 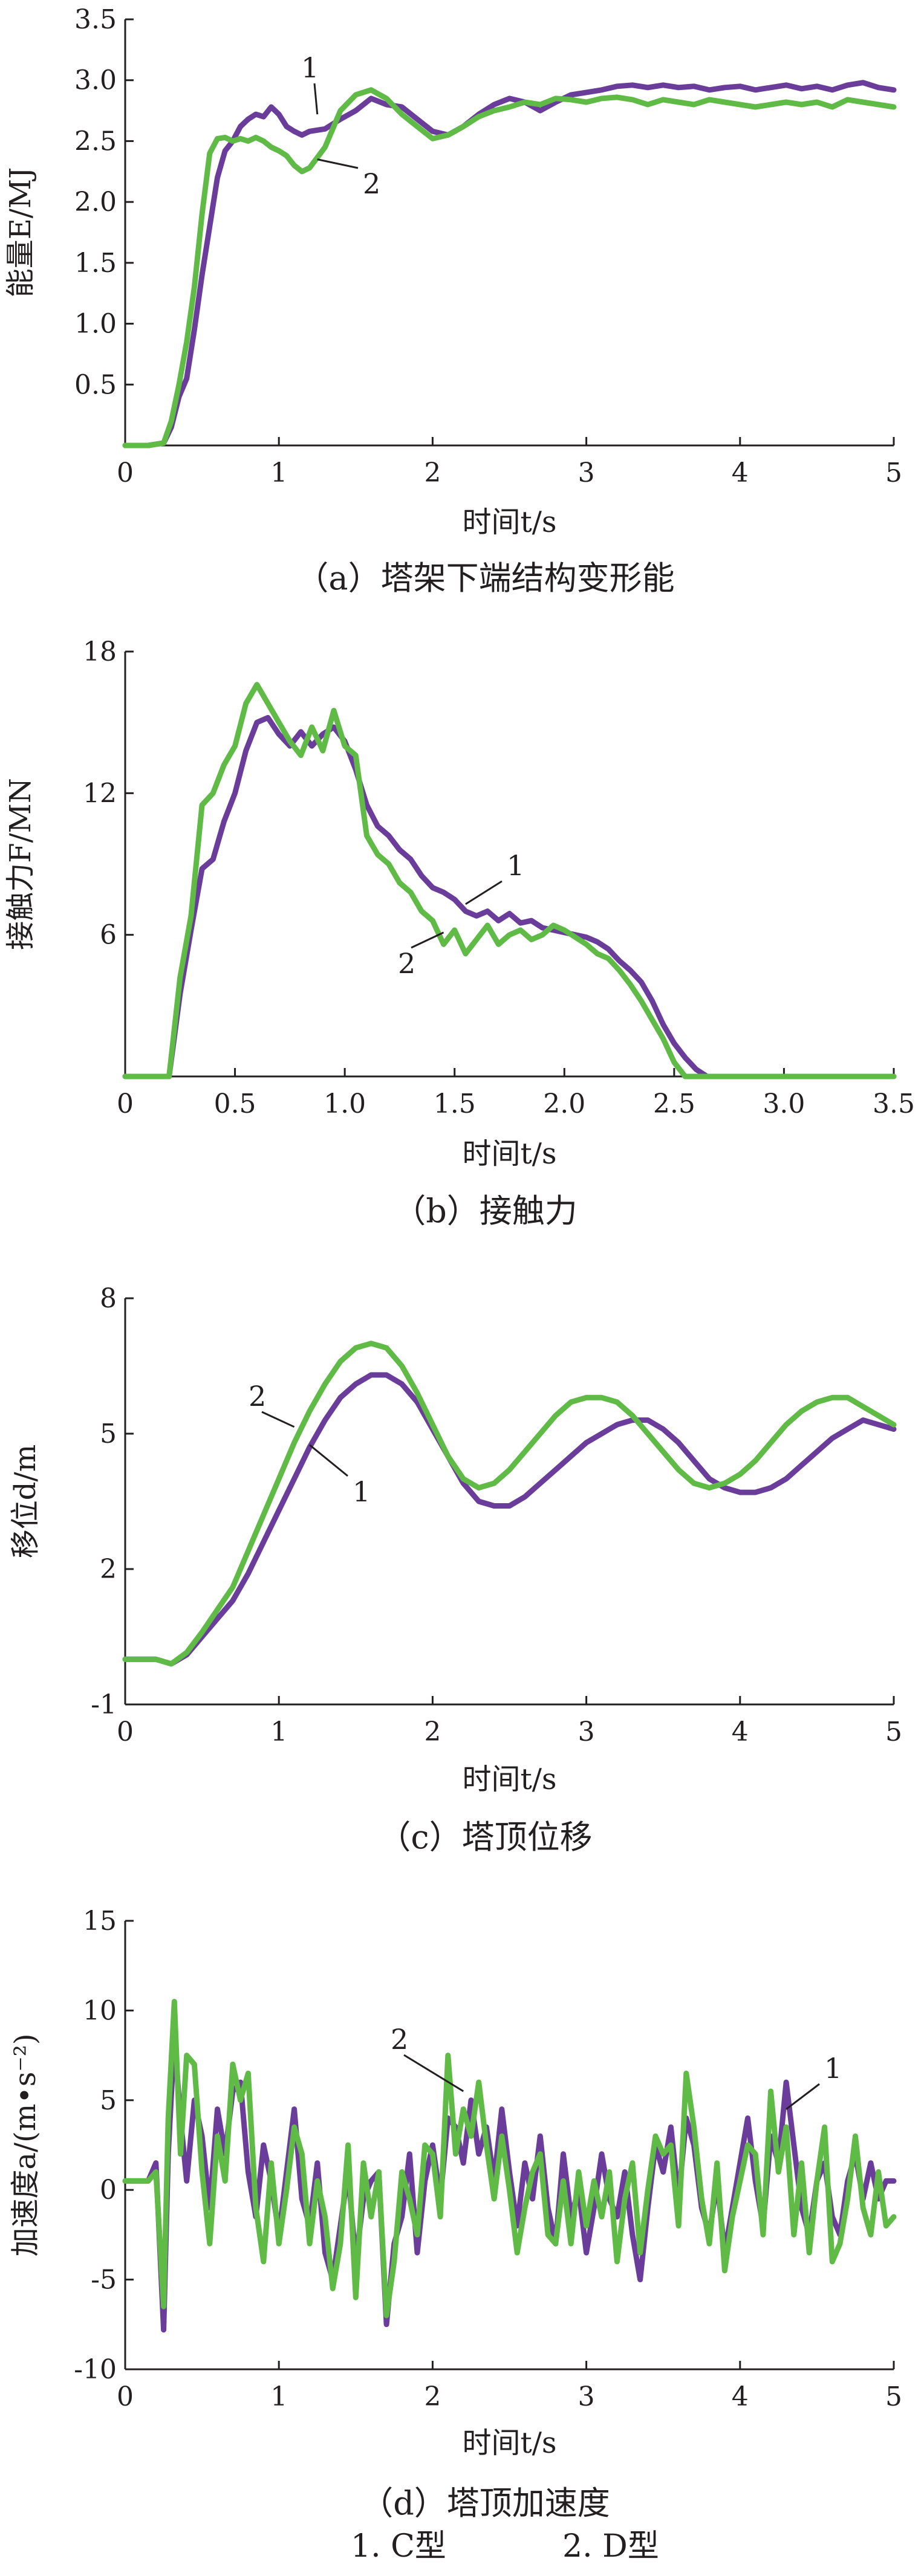 I want to click on y-axis-label: 能量E/MJ, so click(x=20, y=232).